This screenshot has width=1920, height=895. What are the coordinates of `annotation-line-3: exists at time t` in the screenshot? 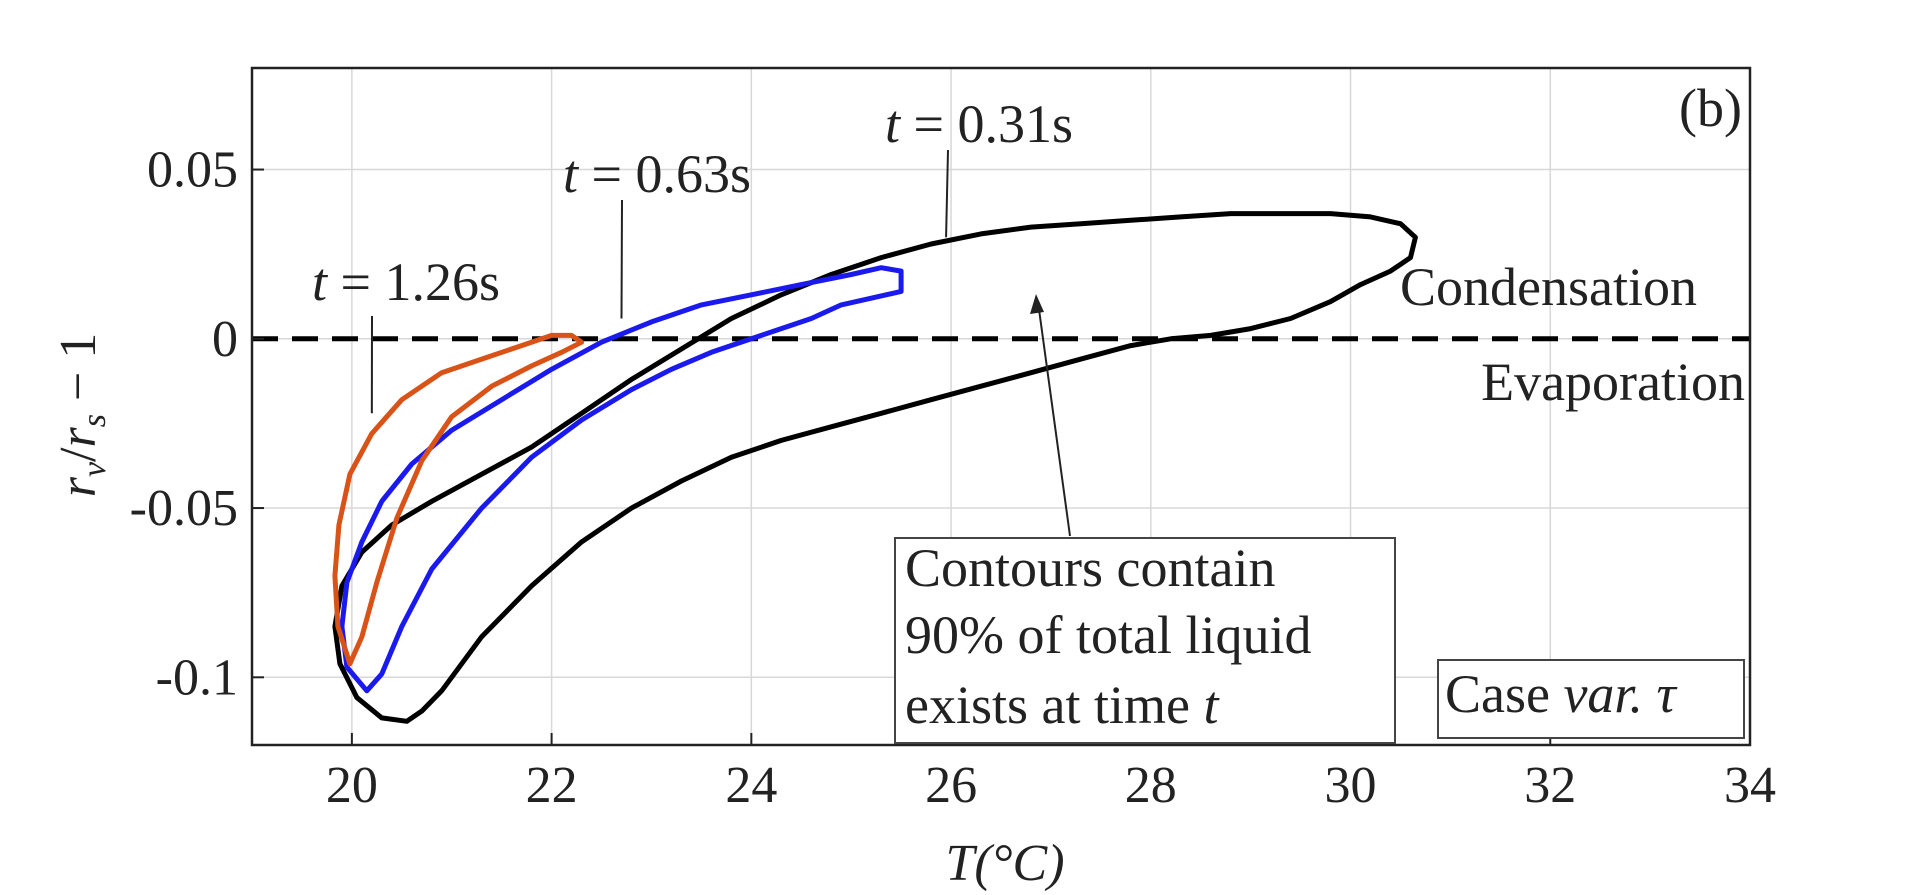 It's located at (1062, 705).